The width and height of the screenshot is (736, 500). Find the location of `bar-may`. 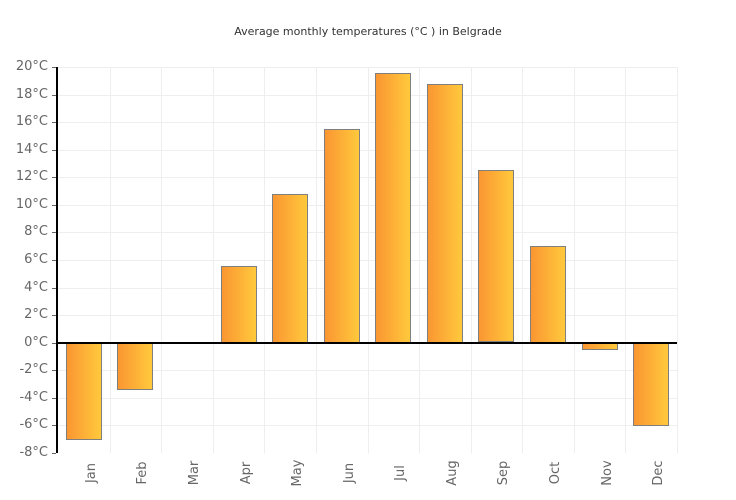

bar-may is located at coordinates (290, 268).